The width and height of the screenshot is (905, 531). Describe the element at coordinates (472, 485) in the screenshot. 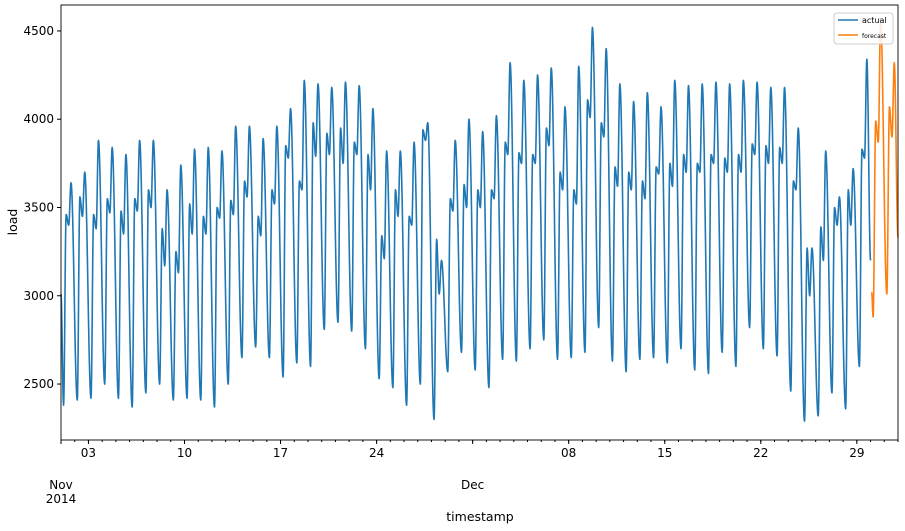

I see `x-month-label: Dec` at that location.